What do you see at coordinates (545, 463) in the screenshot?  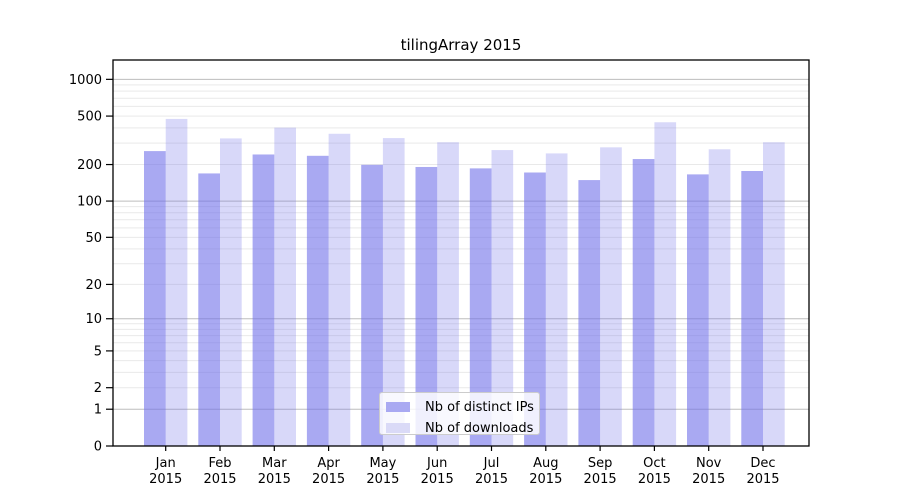 I see `x-tick-label-month: Aug` at bounding box center [545, 463].